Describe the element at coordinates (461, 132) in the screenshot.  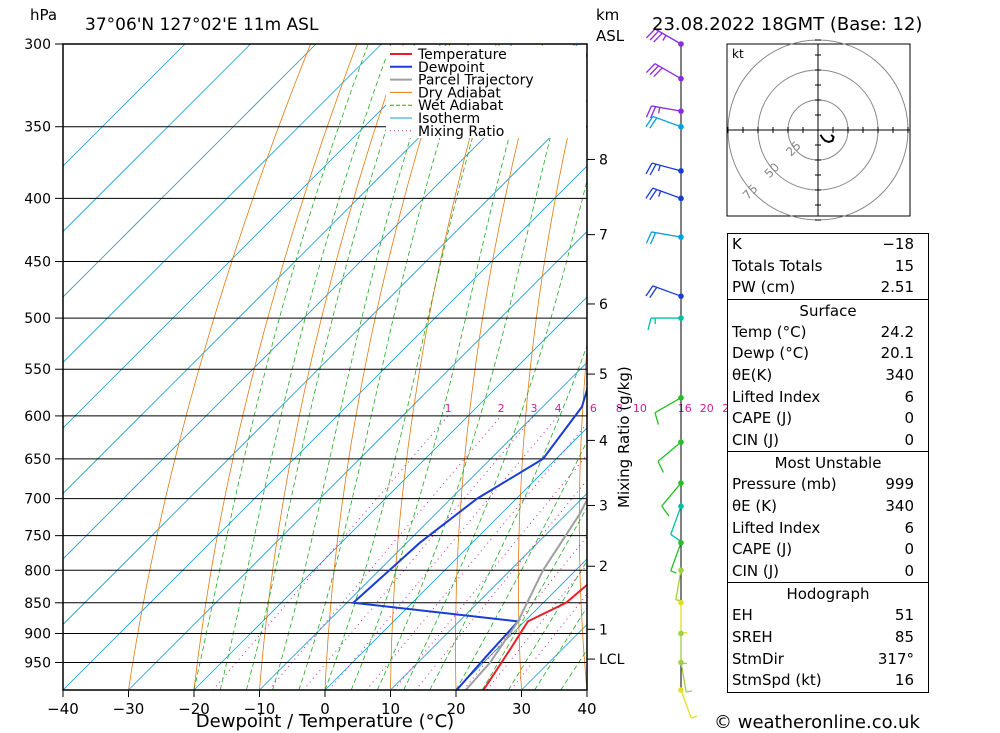
I see `legend-label: Mixing Ratio` at that location.